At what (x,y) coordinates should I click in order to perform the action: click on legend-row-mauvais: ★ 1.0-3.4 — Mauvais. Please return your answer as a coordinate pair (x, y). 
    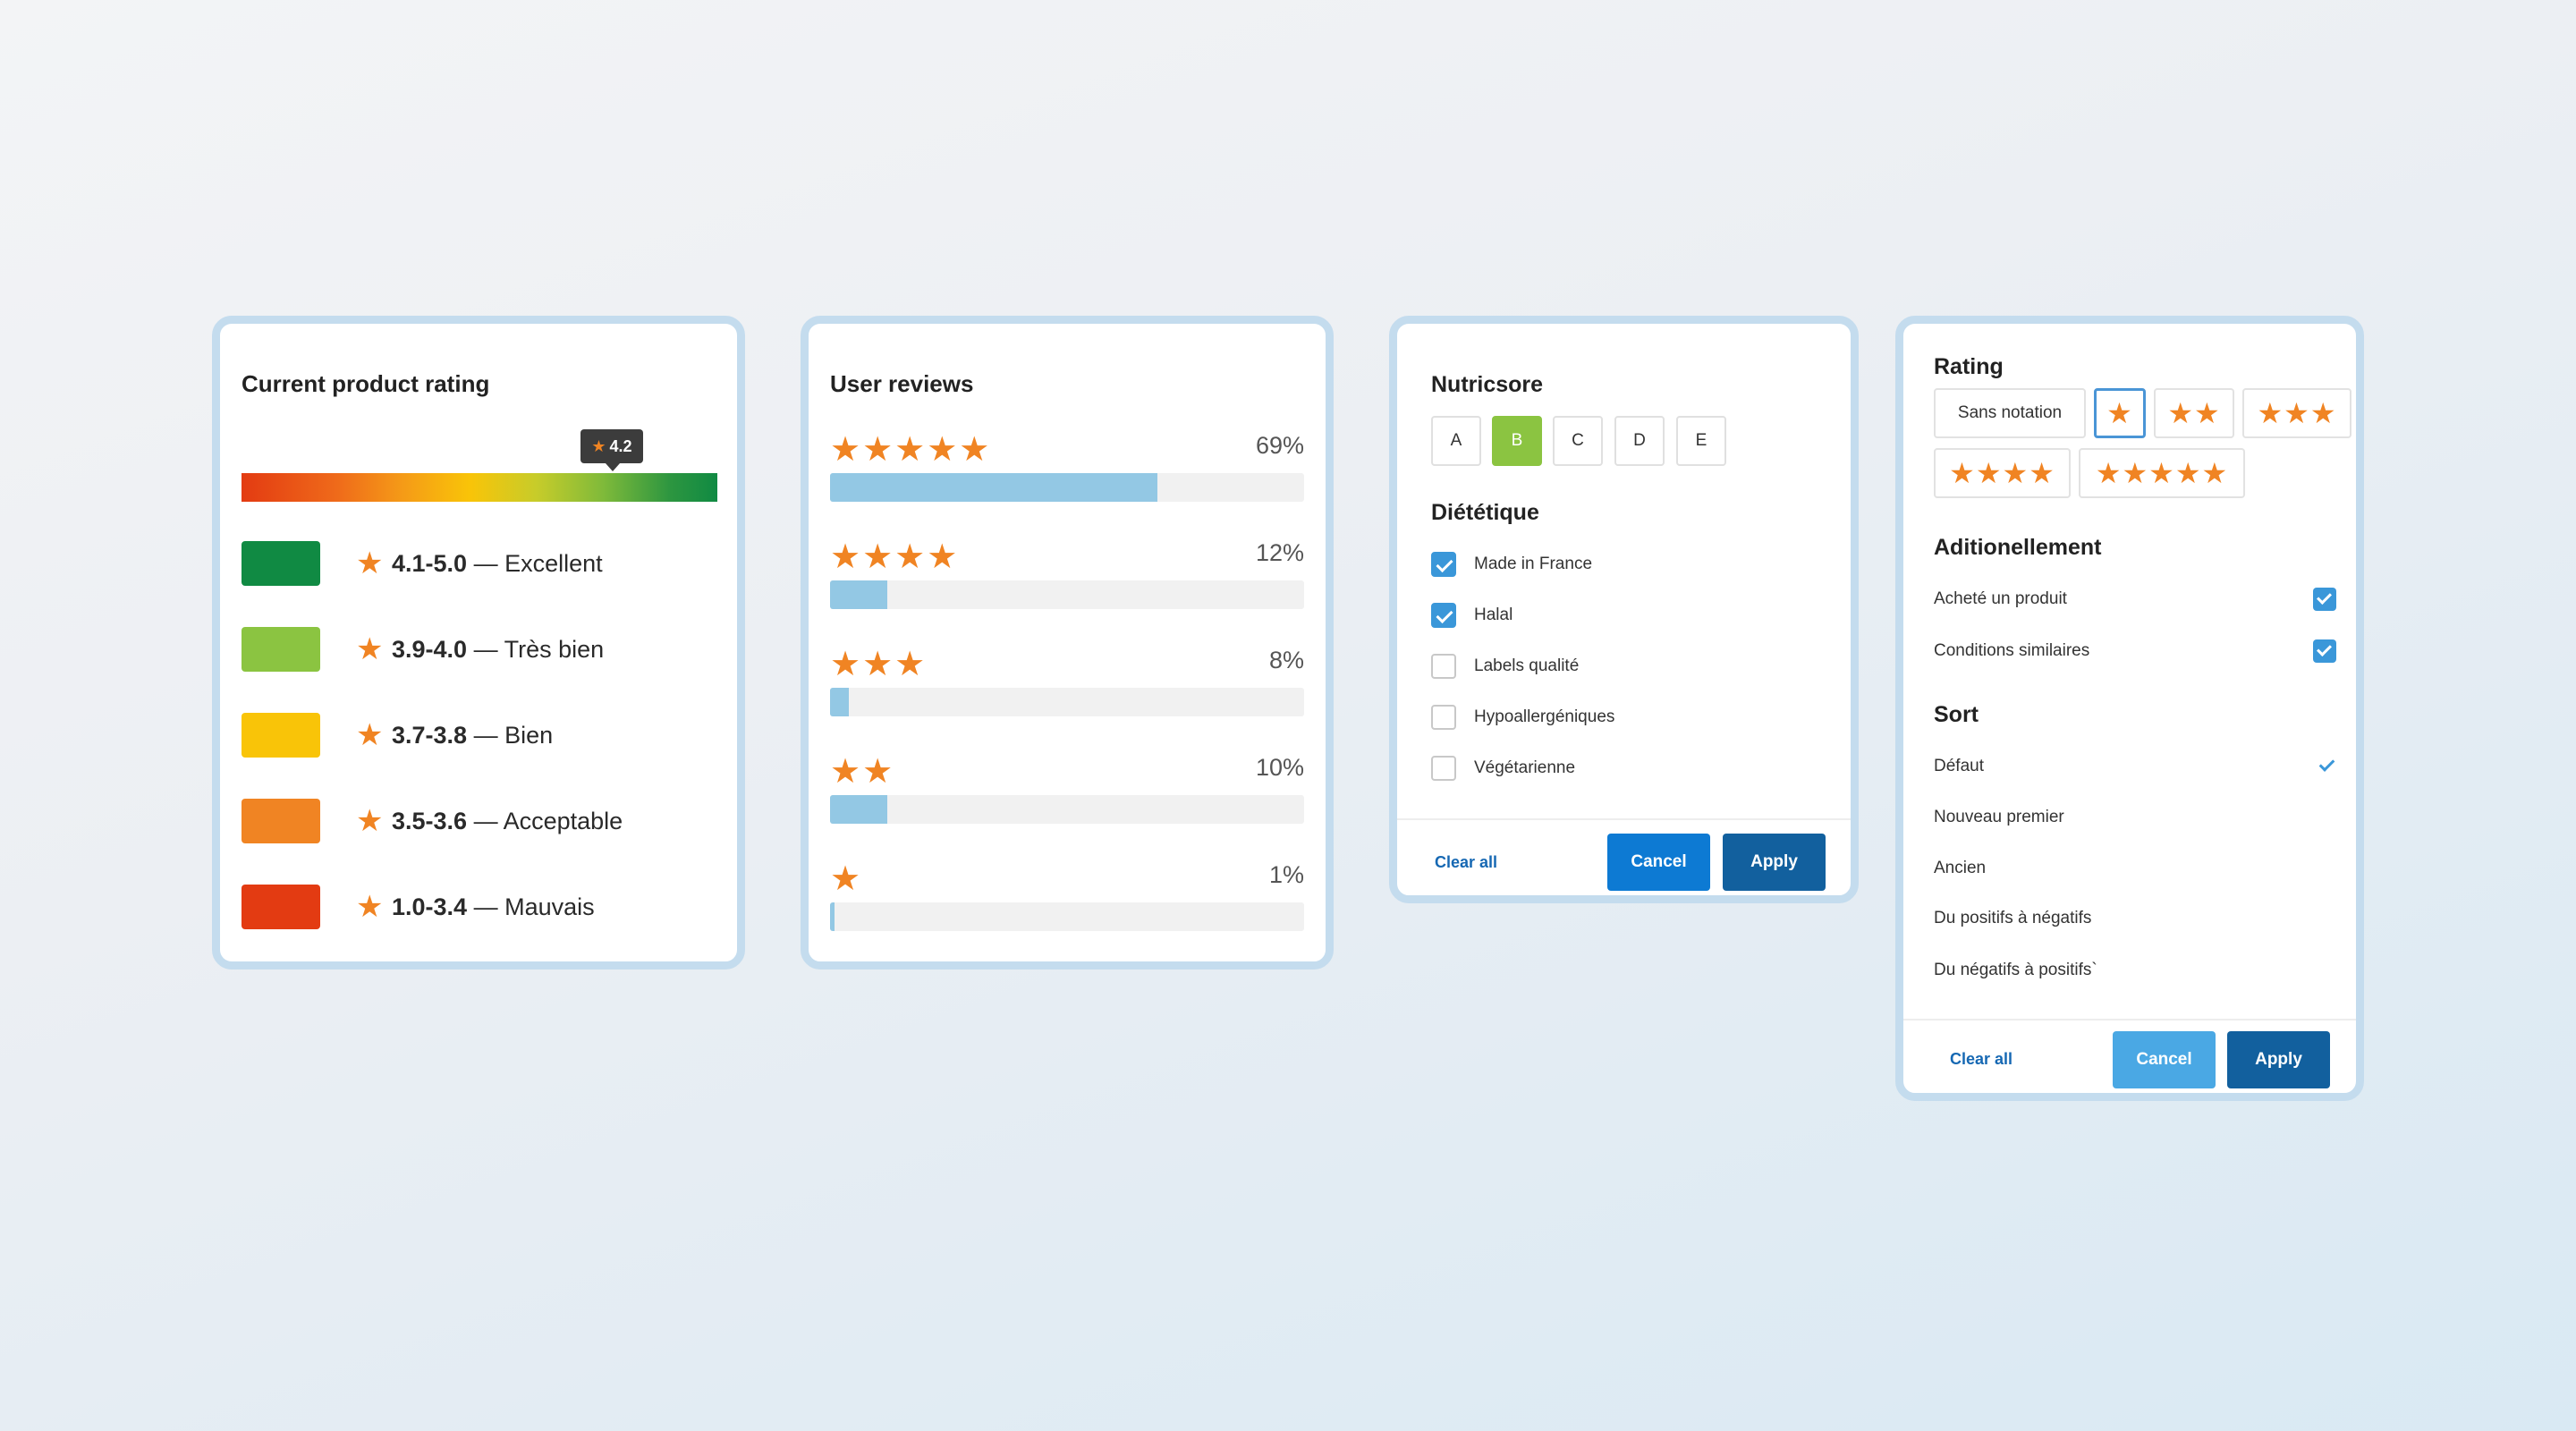
    Looking at the image, I should click on (483, 907).